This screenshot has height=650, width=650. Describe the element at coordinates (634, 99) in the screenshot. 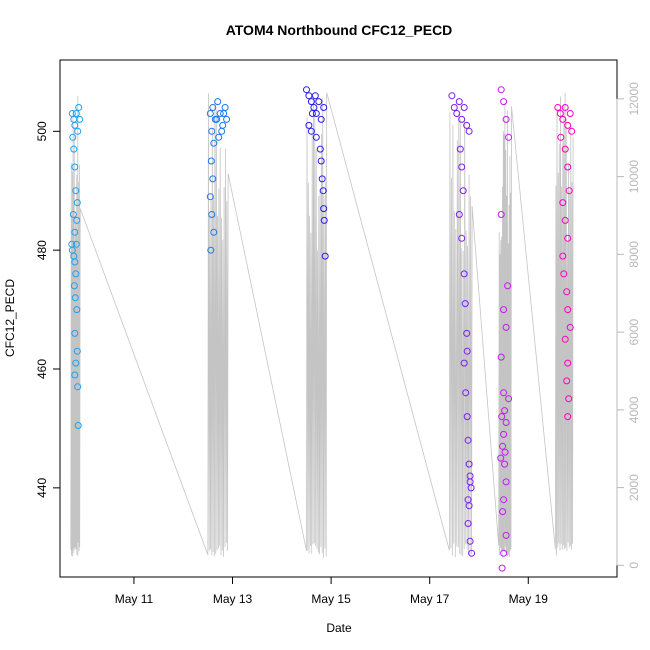

I see `y2-tick-label: 12000` at that location.